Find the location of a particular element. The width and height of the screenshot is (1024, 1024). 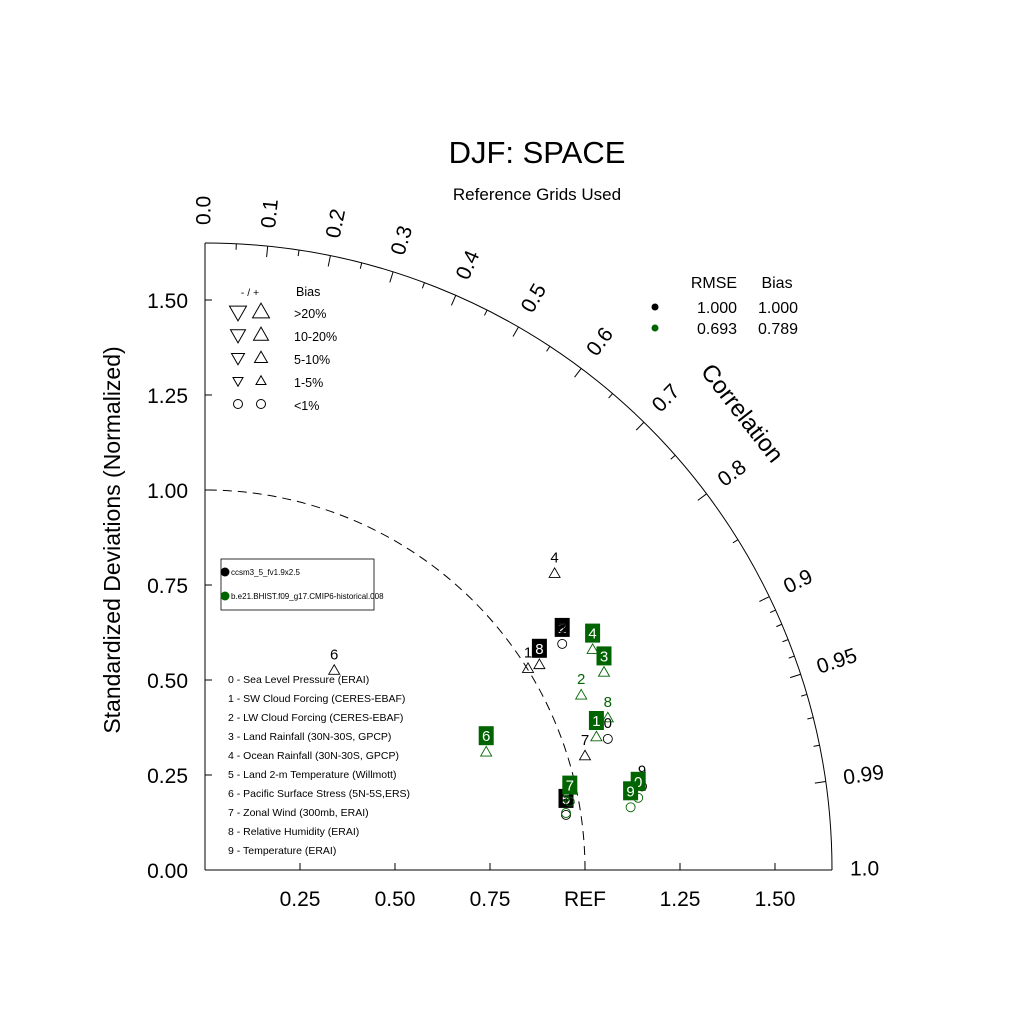

y-tick-label: 0.50 is located at coordinates (167, 681).